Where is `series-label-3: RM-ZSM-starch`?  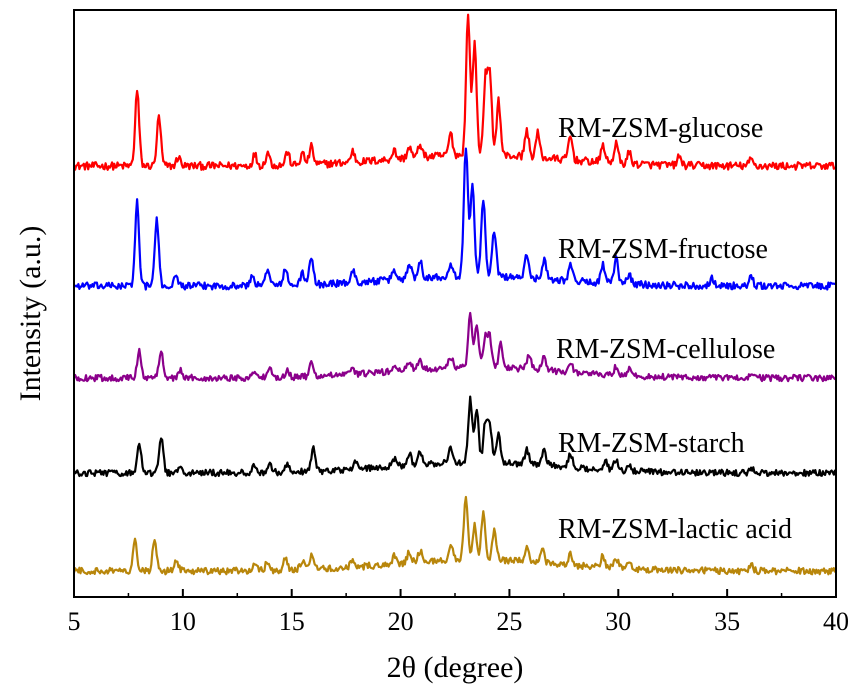 series-label-3: RM-ZSM-starch is located at coordinates (651, 443).